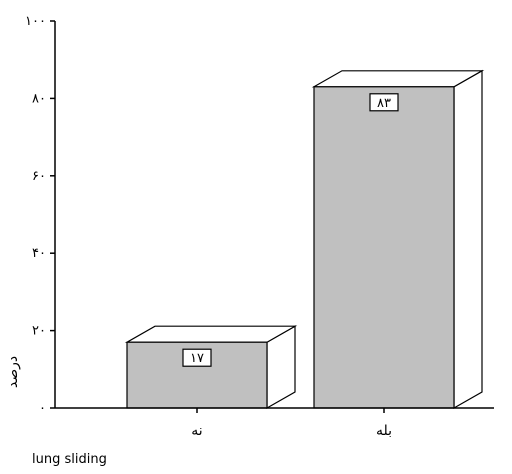  What do you see at coordinates (468, 239) in the screenshot?
I see `bar-side-face` at bounding box center [468, 239].